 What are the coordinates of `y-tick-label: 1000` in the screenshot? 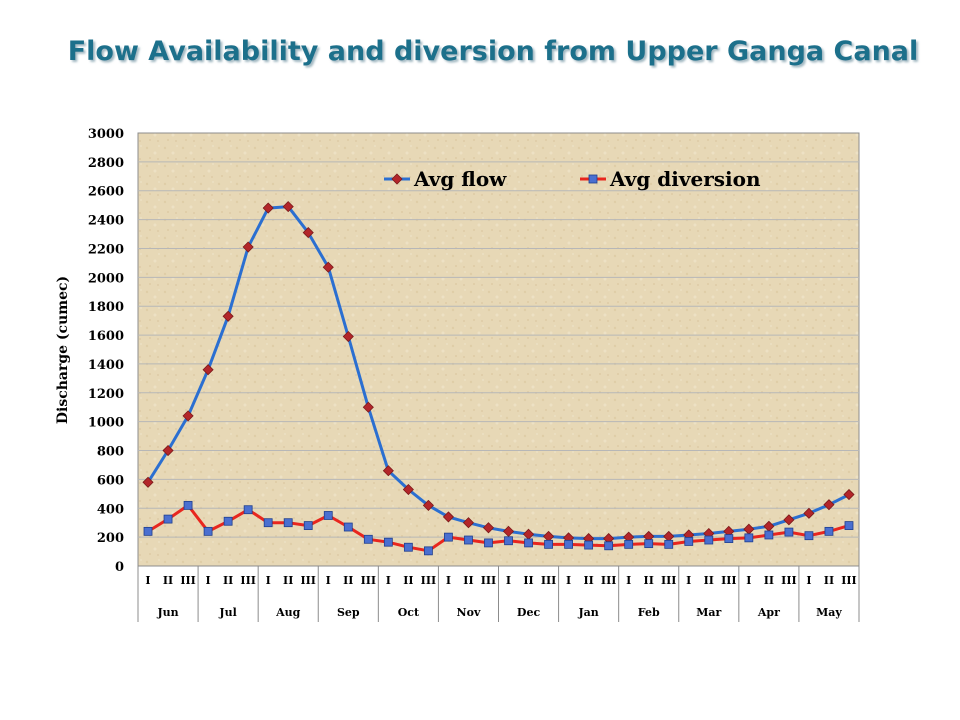 It's located at (106, 423).